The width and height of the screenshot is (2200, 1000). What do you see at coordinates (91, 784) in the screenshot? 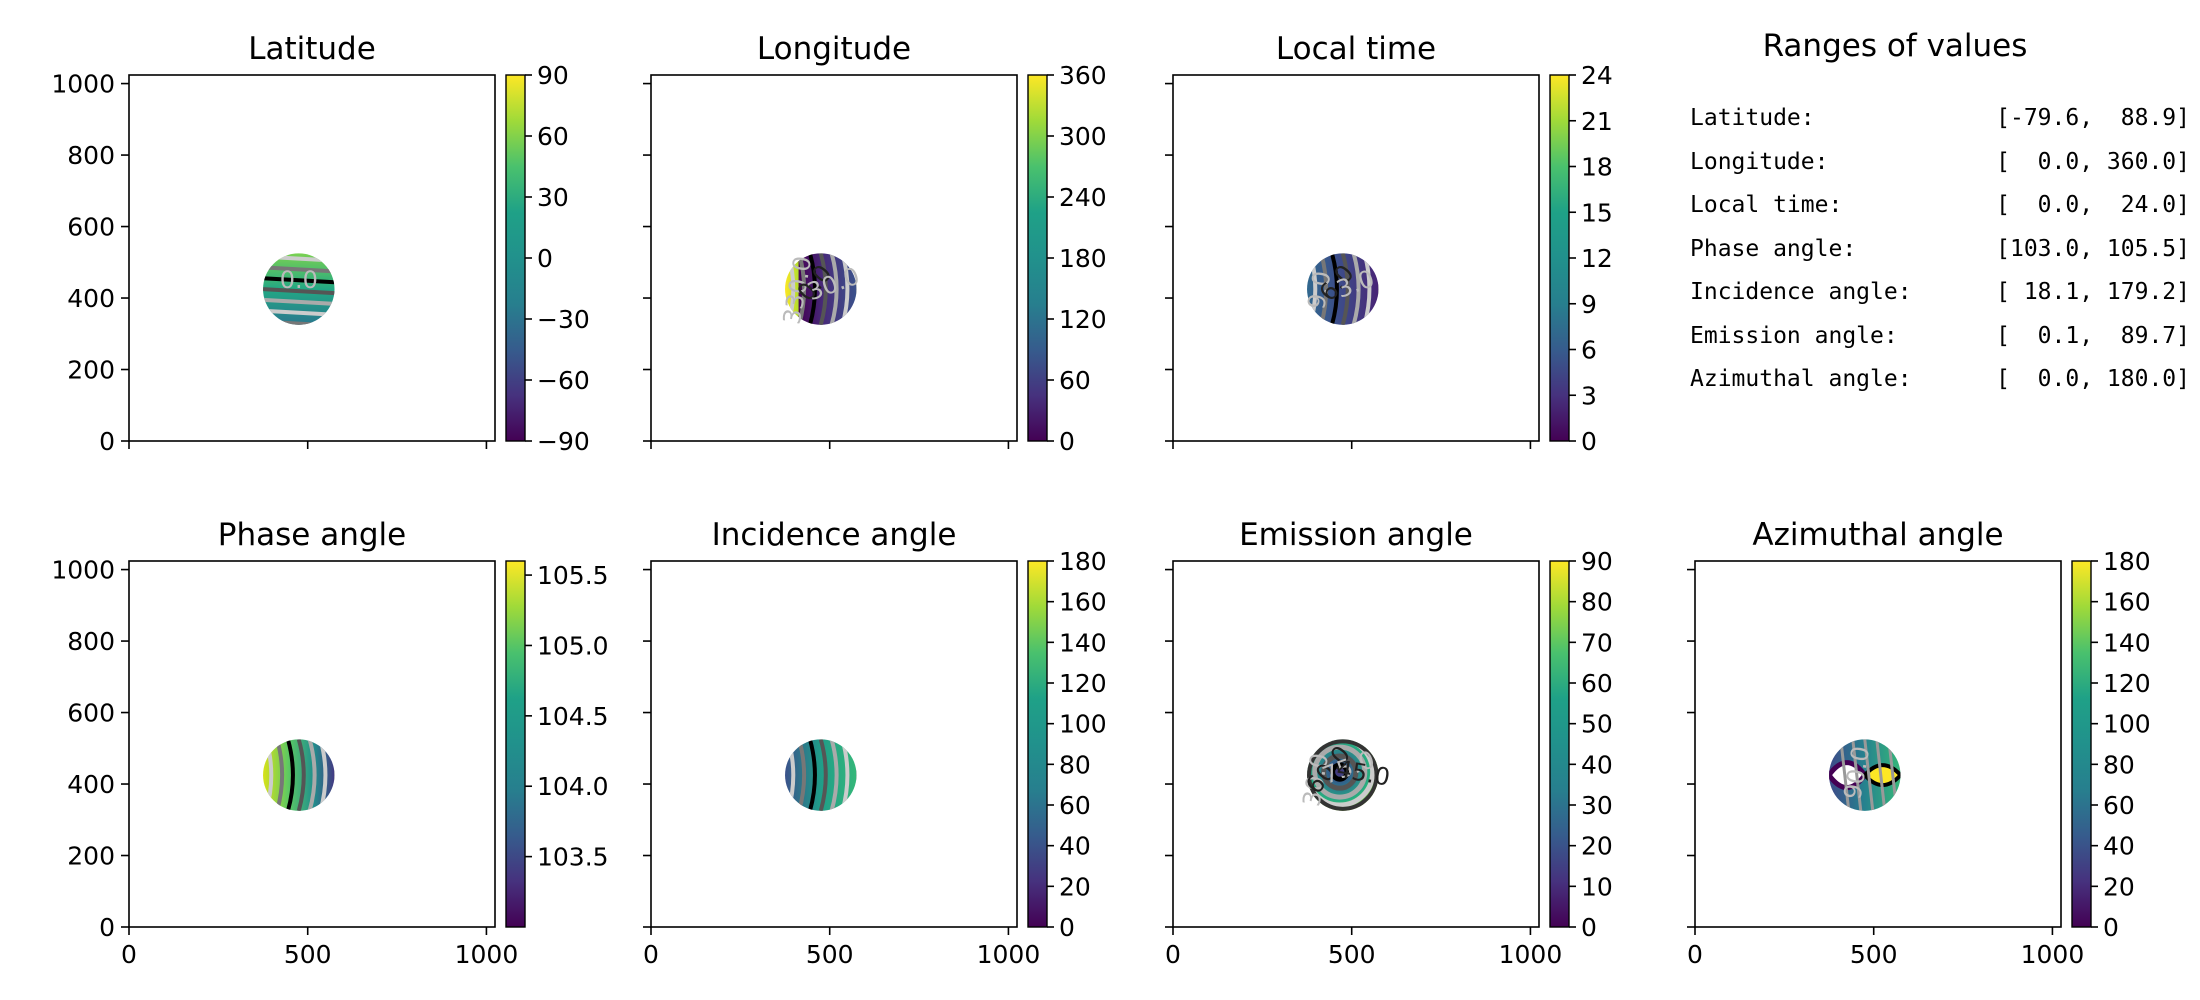
I see `y-tick-label: 400` at bounding box center [91, 784].